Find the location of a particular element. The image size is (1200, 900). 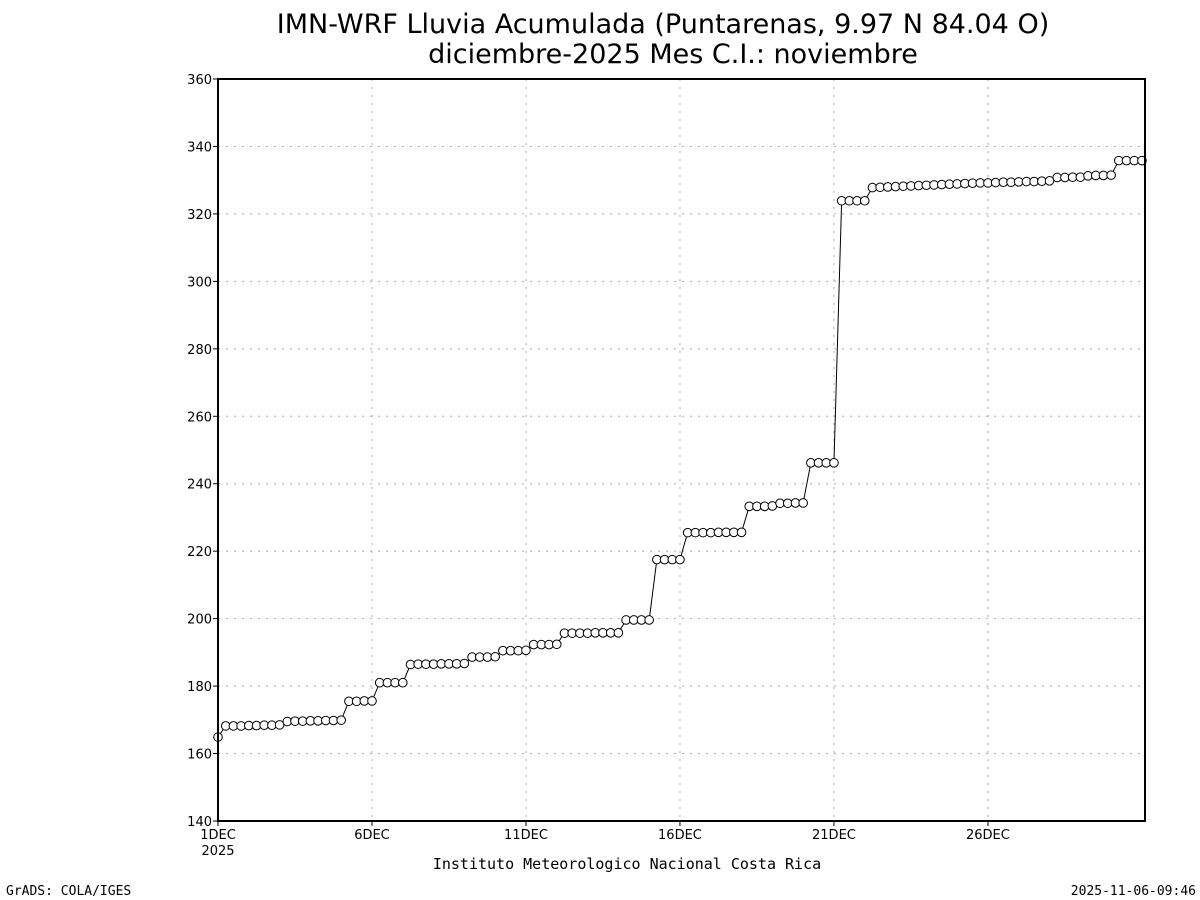

x-tick-label: 16DEC is located at coordinates (680, 835).